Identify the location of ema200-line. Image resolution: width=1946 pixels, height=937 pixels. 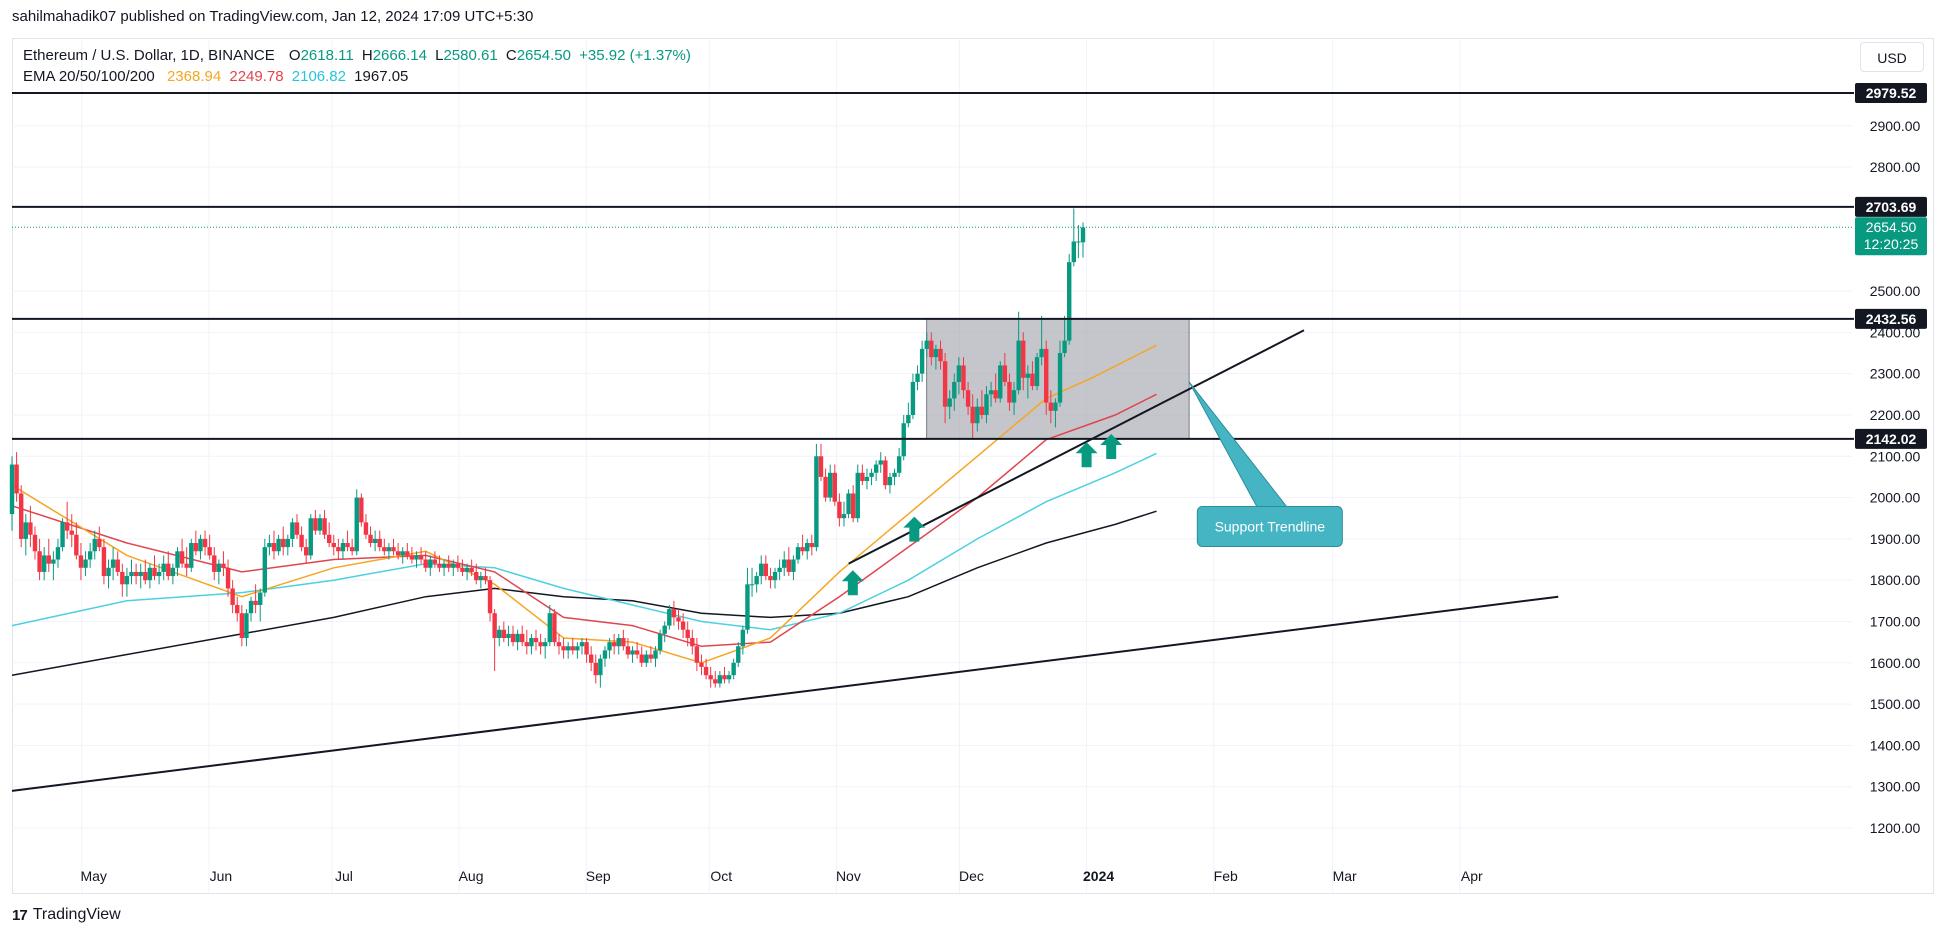
(584, 593).